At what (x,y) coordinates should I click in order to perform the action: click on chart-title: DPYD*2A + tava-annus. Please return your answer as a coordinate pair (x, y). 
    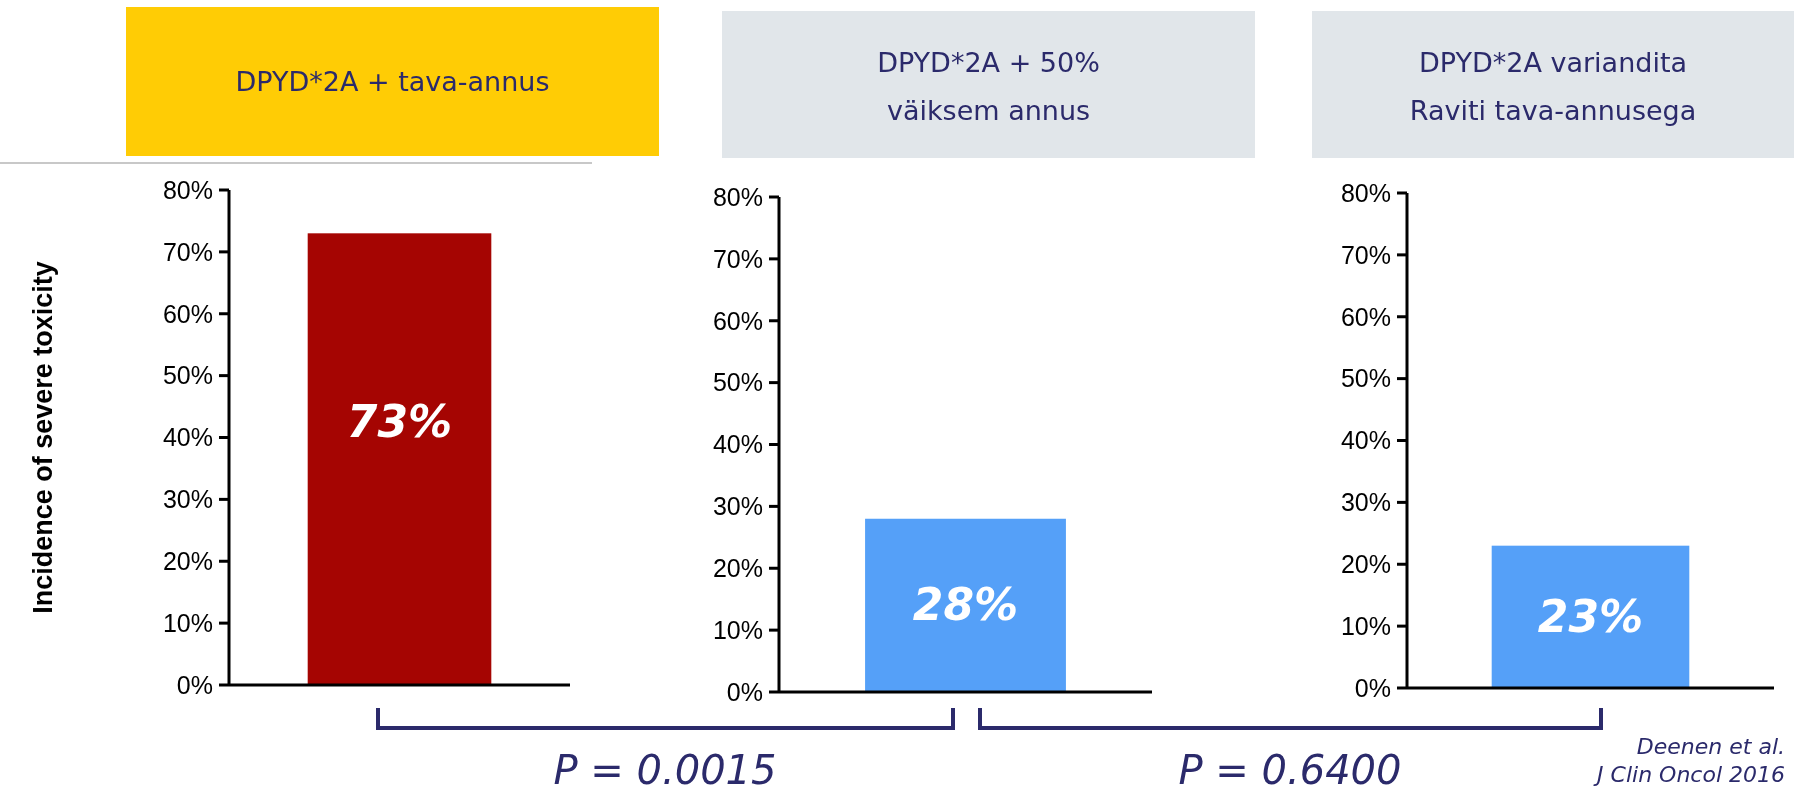
    Looking at the image, I should click on (392, 81).